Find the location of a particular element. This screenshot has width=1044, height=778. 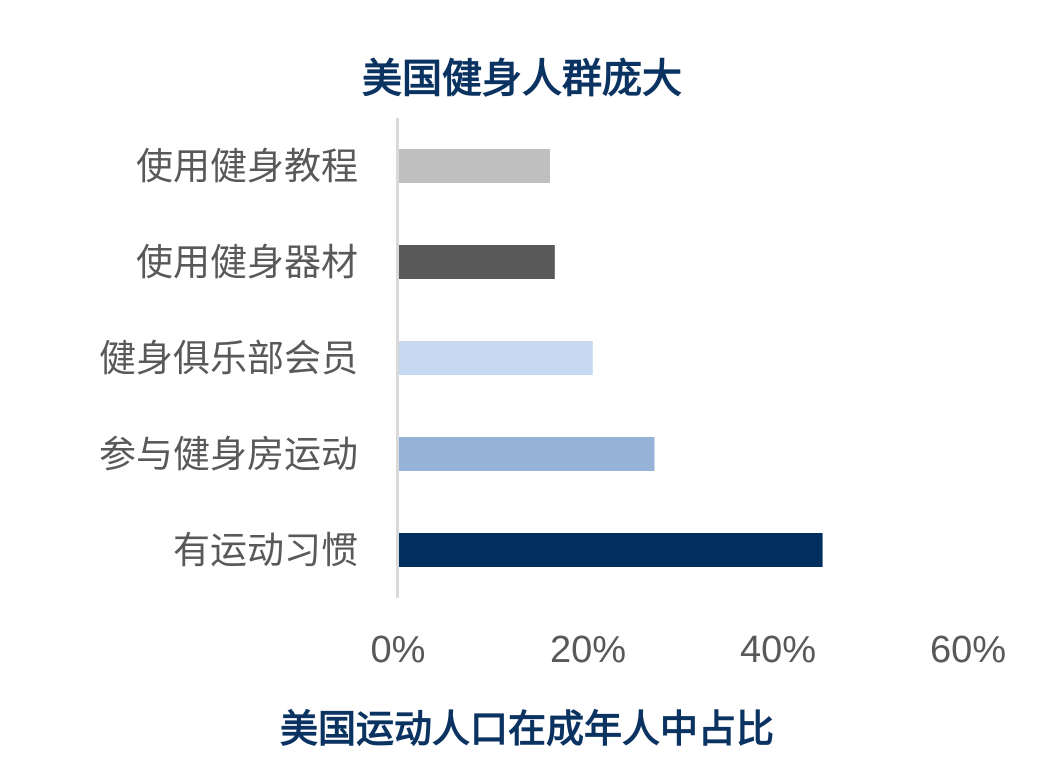

x-tick-label-4: 60% is located at coordinates (968, 650).